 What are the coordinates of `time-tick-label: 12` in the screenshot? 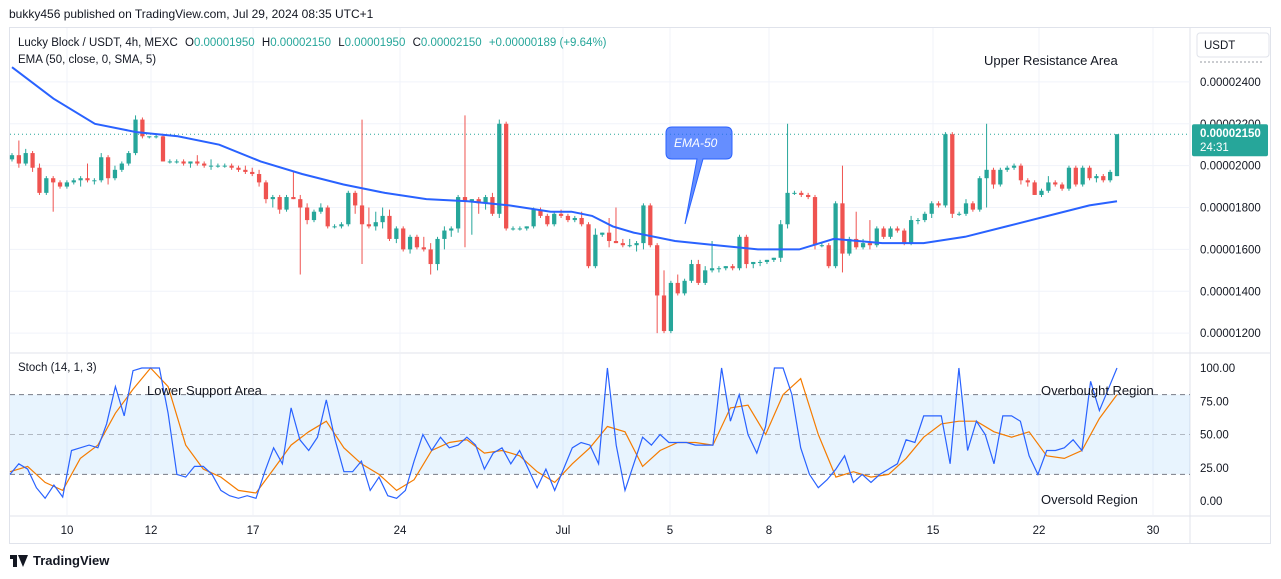 It's located at (151, 531).